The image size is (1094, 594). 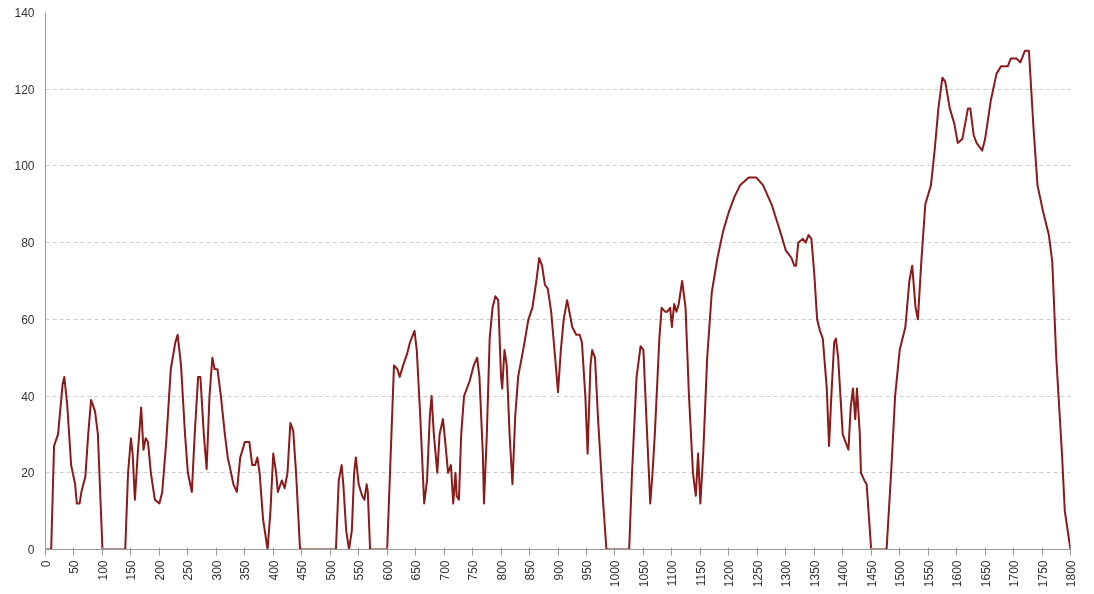 I want to click on x-tick-label: 1550, so click(x=928, y=574).